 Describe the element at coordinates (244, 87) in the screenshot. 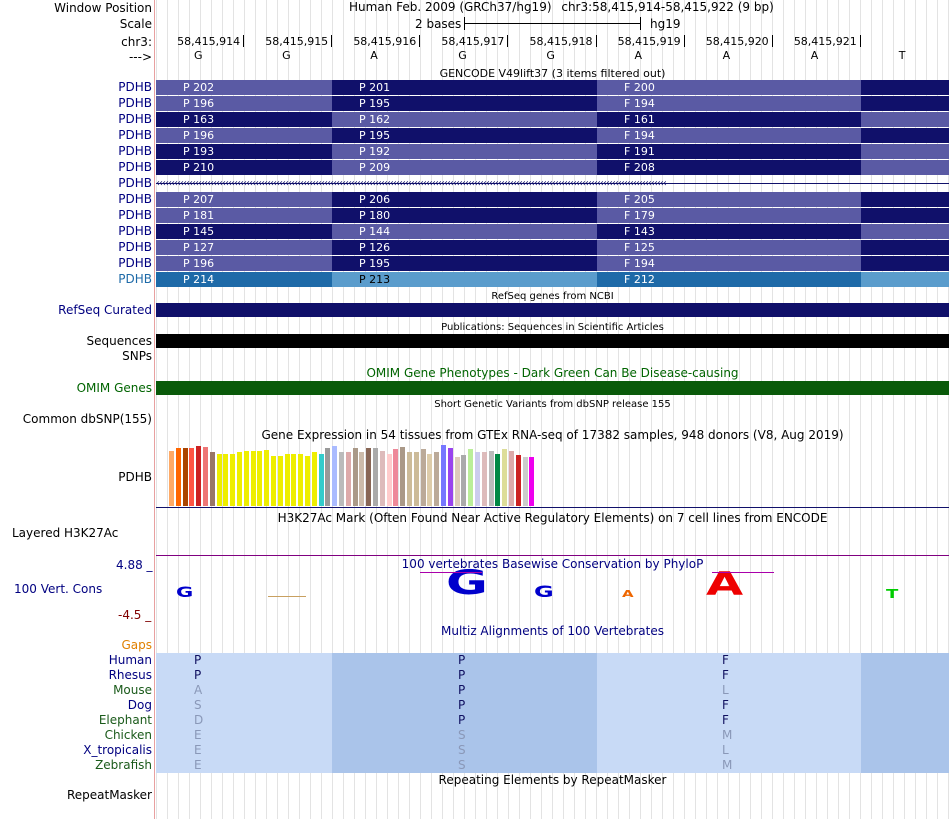

I see `gencode-exon-segment: P 202` at that location.